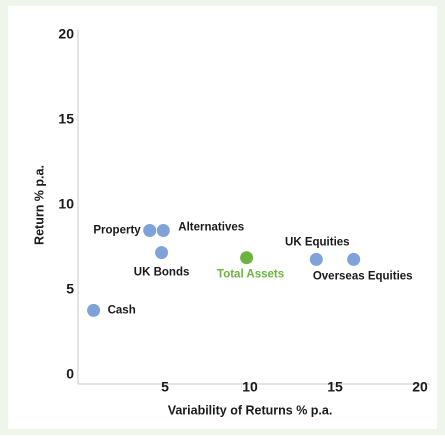 The image size is (445, 440). I want to click on y-tick-label: 20, so click(66, 34).